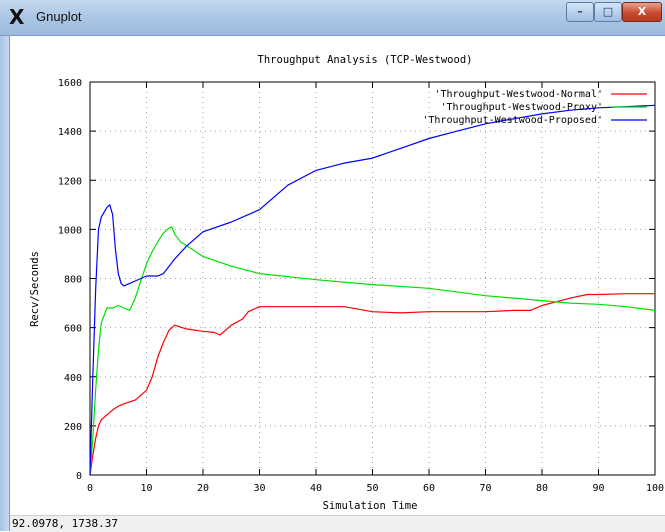 This screenshot has width=665, height=532. What do you see at coordinates (598, 488) in the screenshot?
I see `x-tick-label-9: 90` at bounding box center [598, 488].